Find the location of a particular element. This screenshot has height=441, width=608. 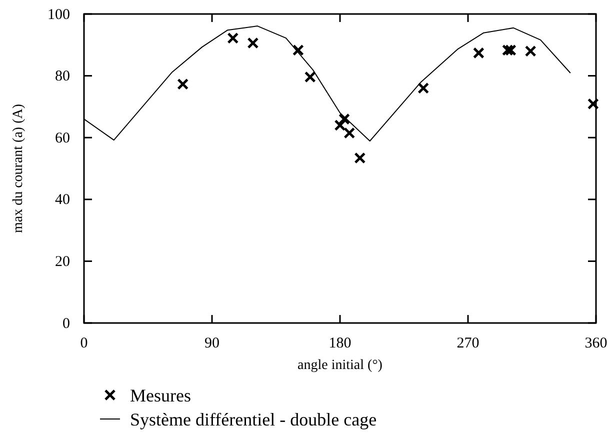

x-tick-label: 270 is located at coordinates (468, 344).